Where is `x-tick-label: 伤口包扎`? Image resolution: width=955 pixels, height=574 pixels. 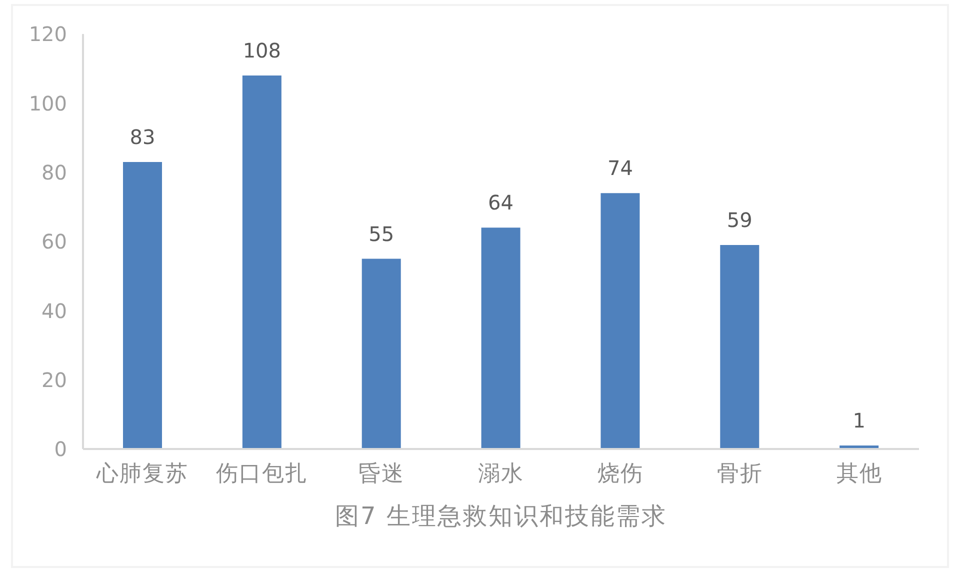
x-tick-label: 伤口包扎 is located at coordinates (262, 474).